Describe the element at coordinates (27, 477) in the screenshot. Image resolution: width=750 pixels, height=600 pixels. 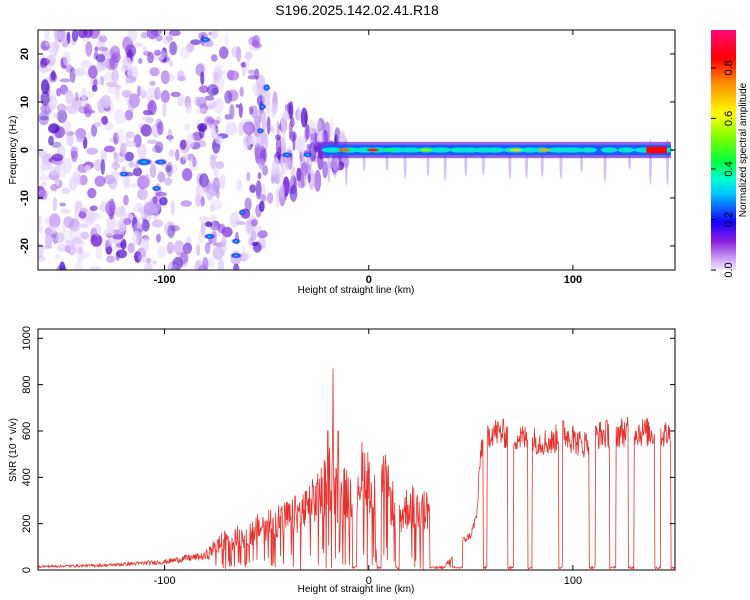
I see `snr-y-tick-label: 400` at that location.